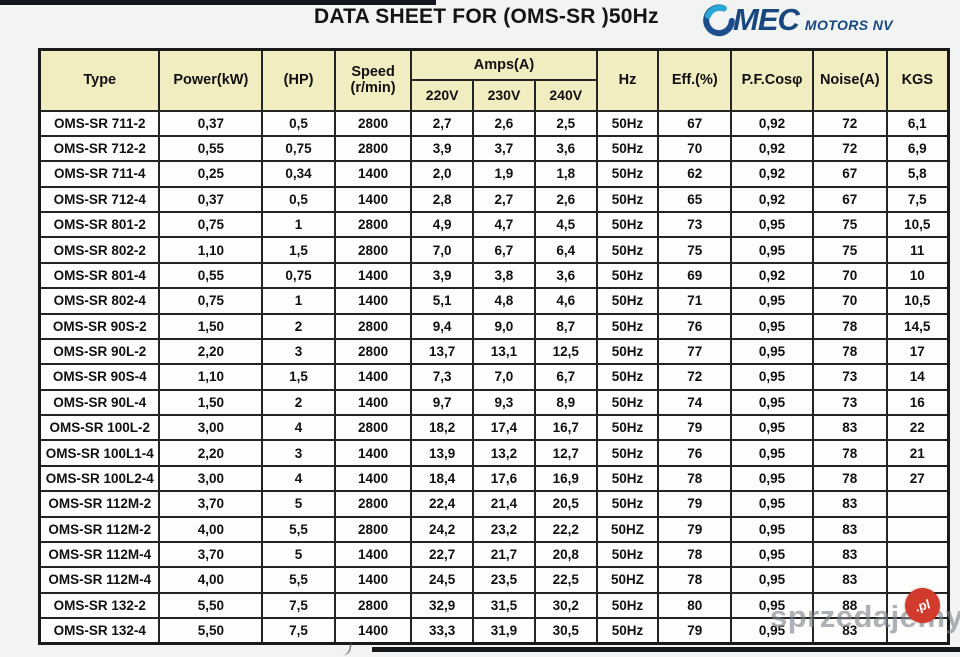 The height and width of the screenshot is (657, 960). What do you see at coordinates (565, 148) in the screenshot?
I see `cell-amps_240v: 3,6` at bounding box center [565, 148].